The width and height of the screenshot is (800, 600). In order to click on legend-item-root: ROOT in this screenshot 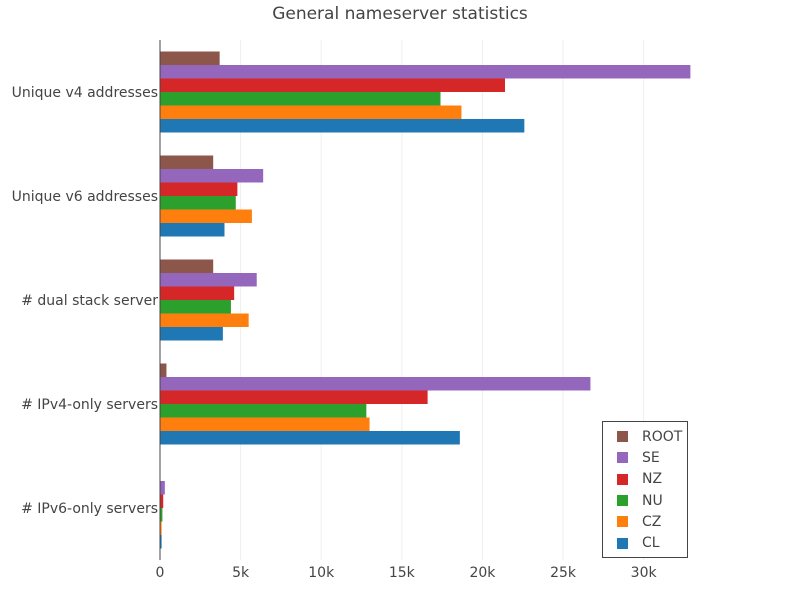, I will do `click(645, 436)`.